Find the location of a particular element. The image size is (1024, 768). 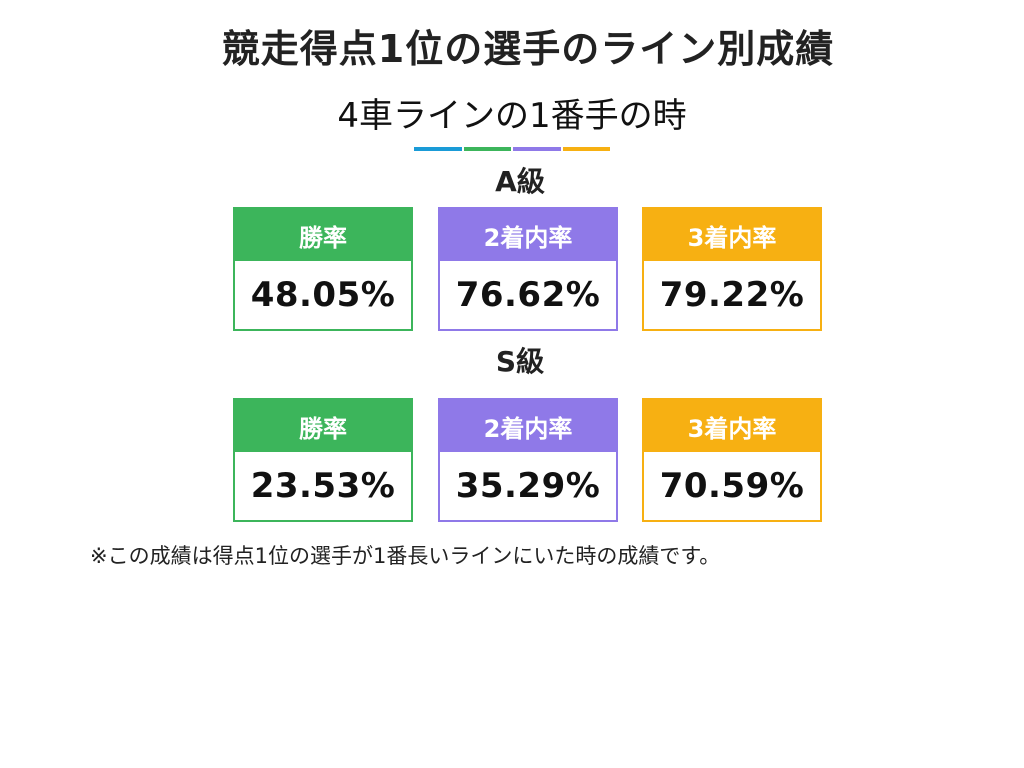

card-value: 35.29% is located at coordinates (528, 486).